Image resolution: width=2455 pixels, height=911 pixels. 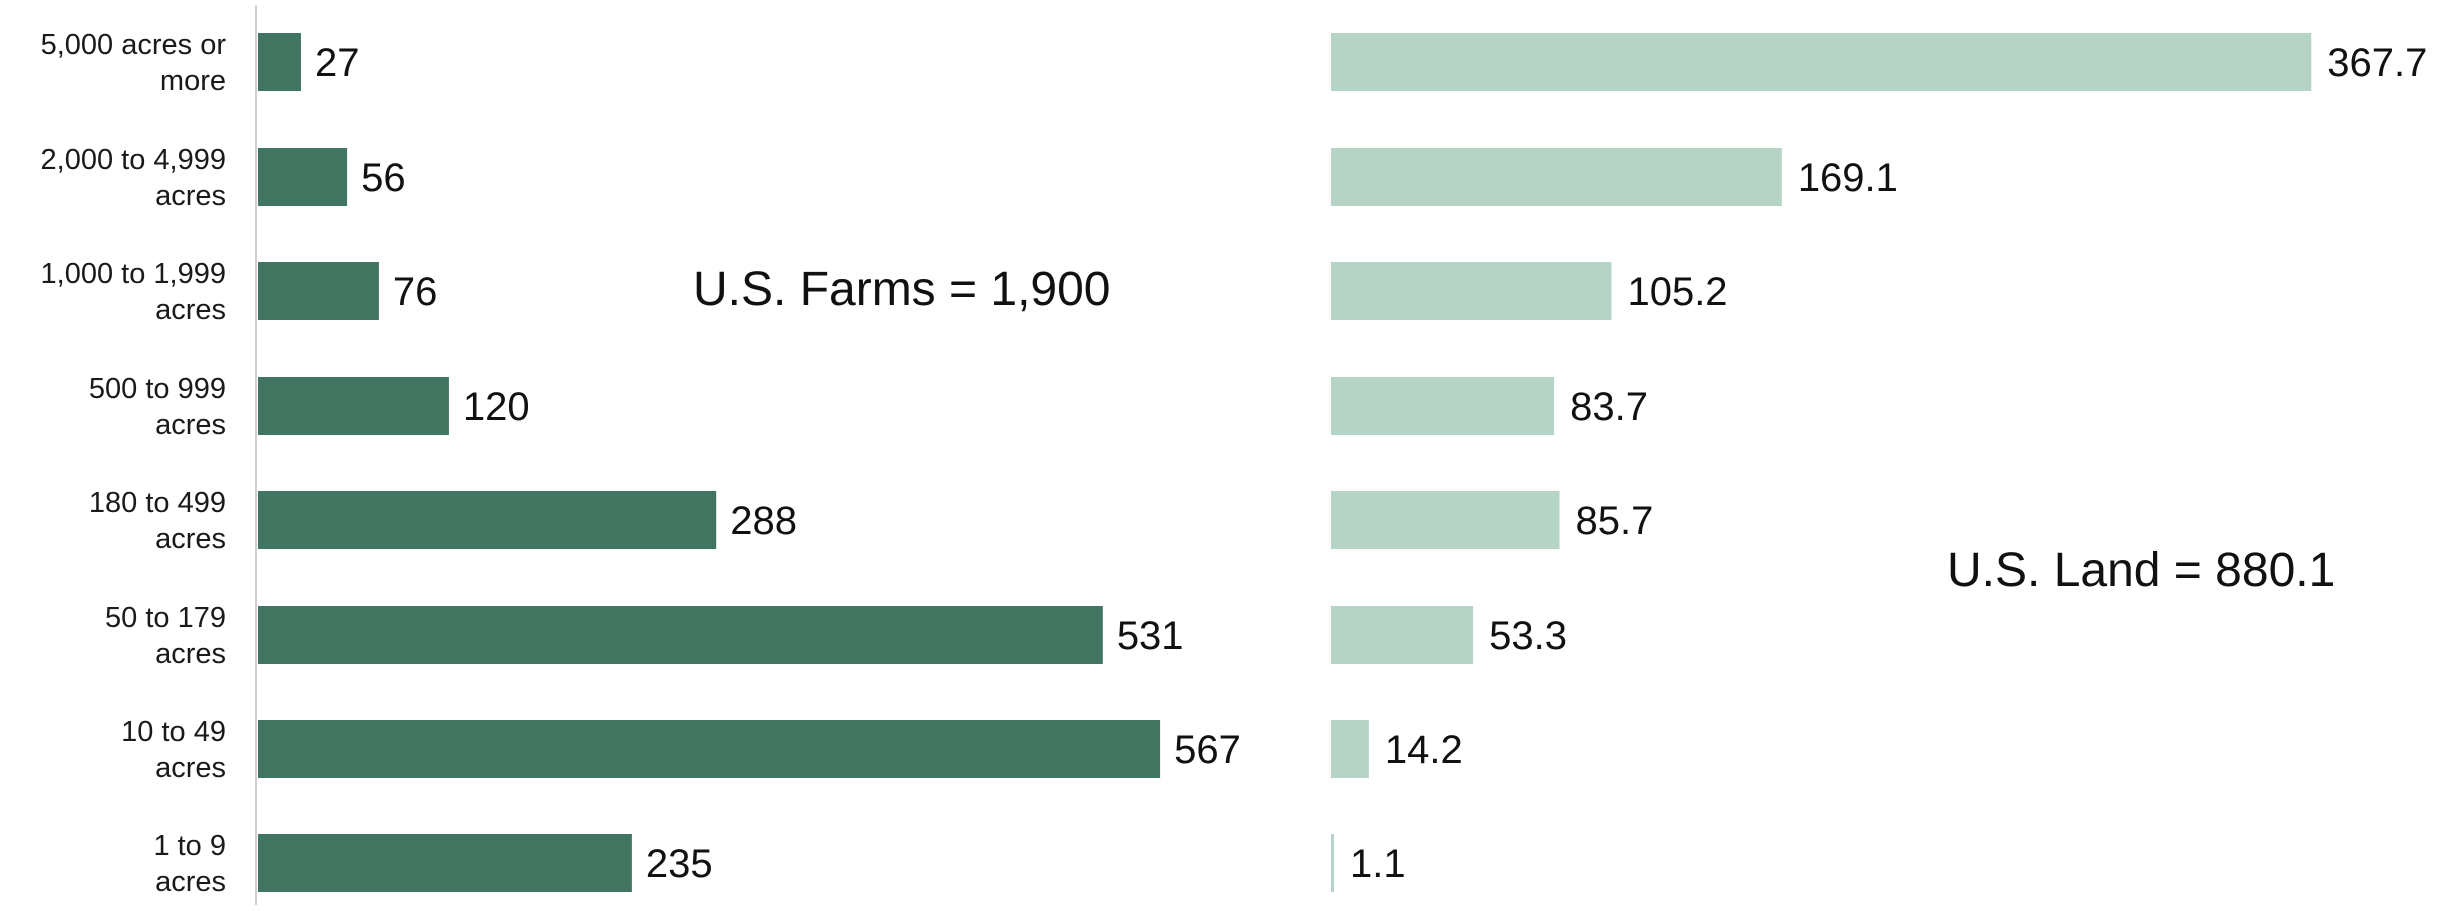 I want to click on category-label: 2,000 to 4,999 acres, so click(x=133, y=178).